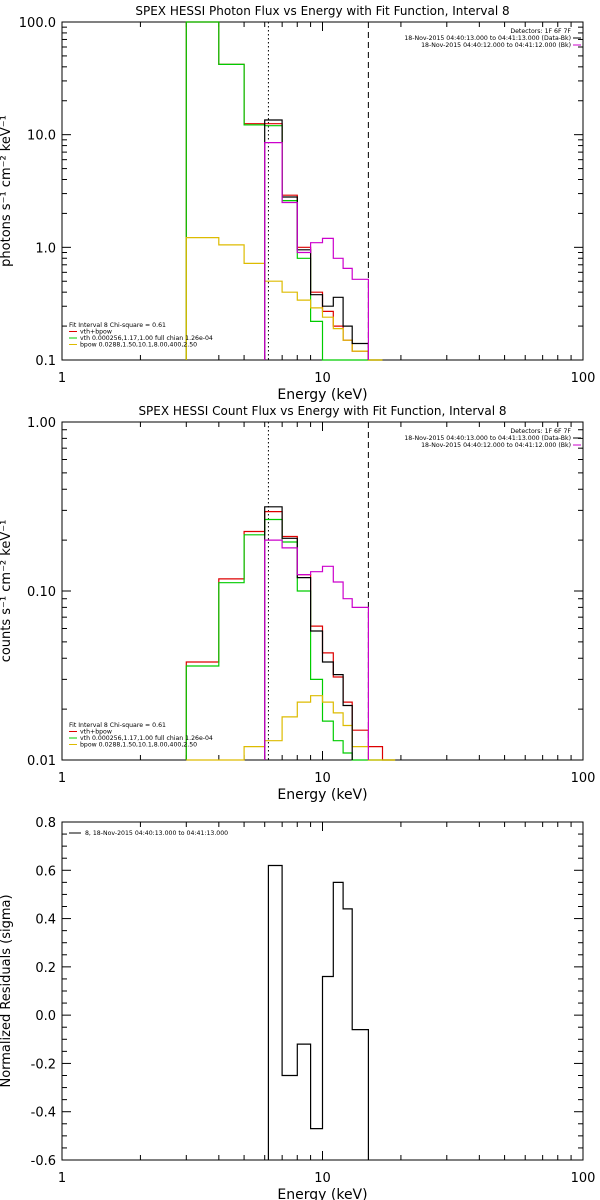 The width and height of the screenshot is (600, 1200). Describe the element at coordinates (7, 191) in the screenshot. I see `y-axis-label: photons s⁻¹ cm⁻² keV⁻¹` at that location.